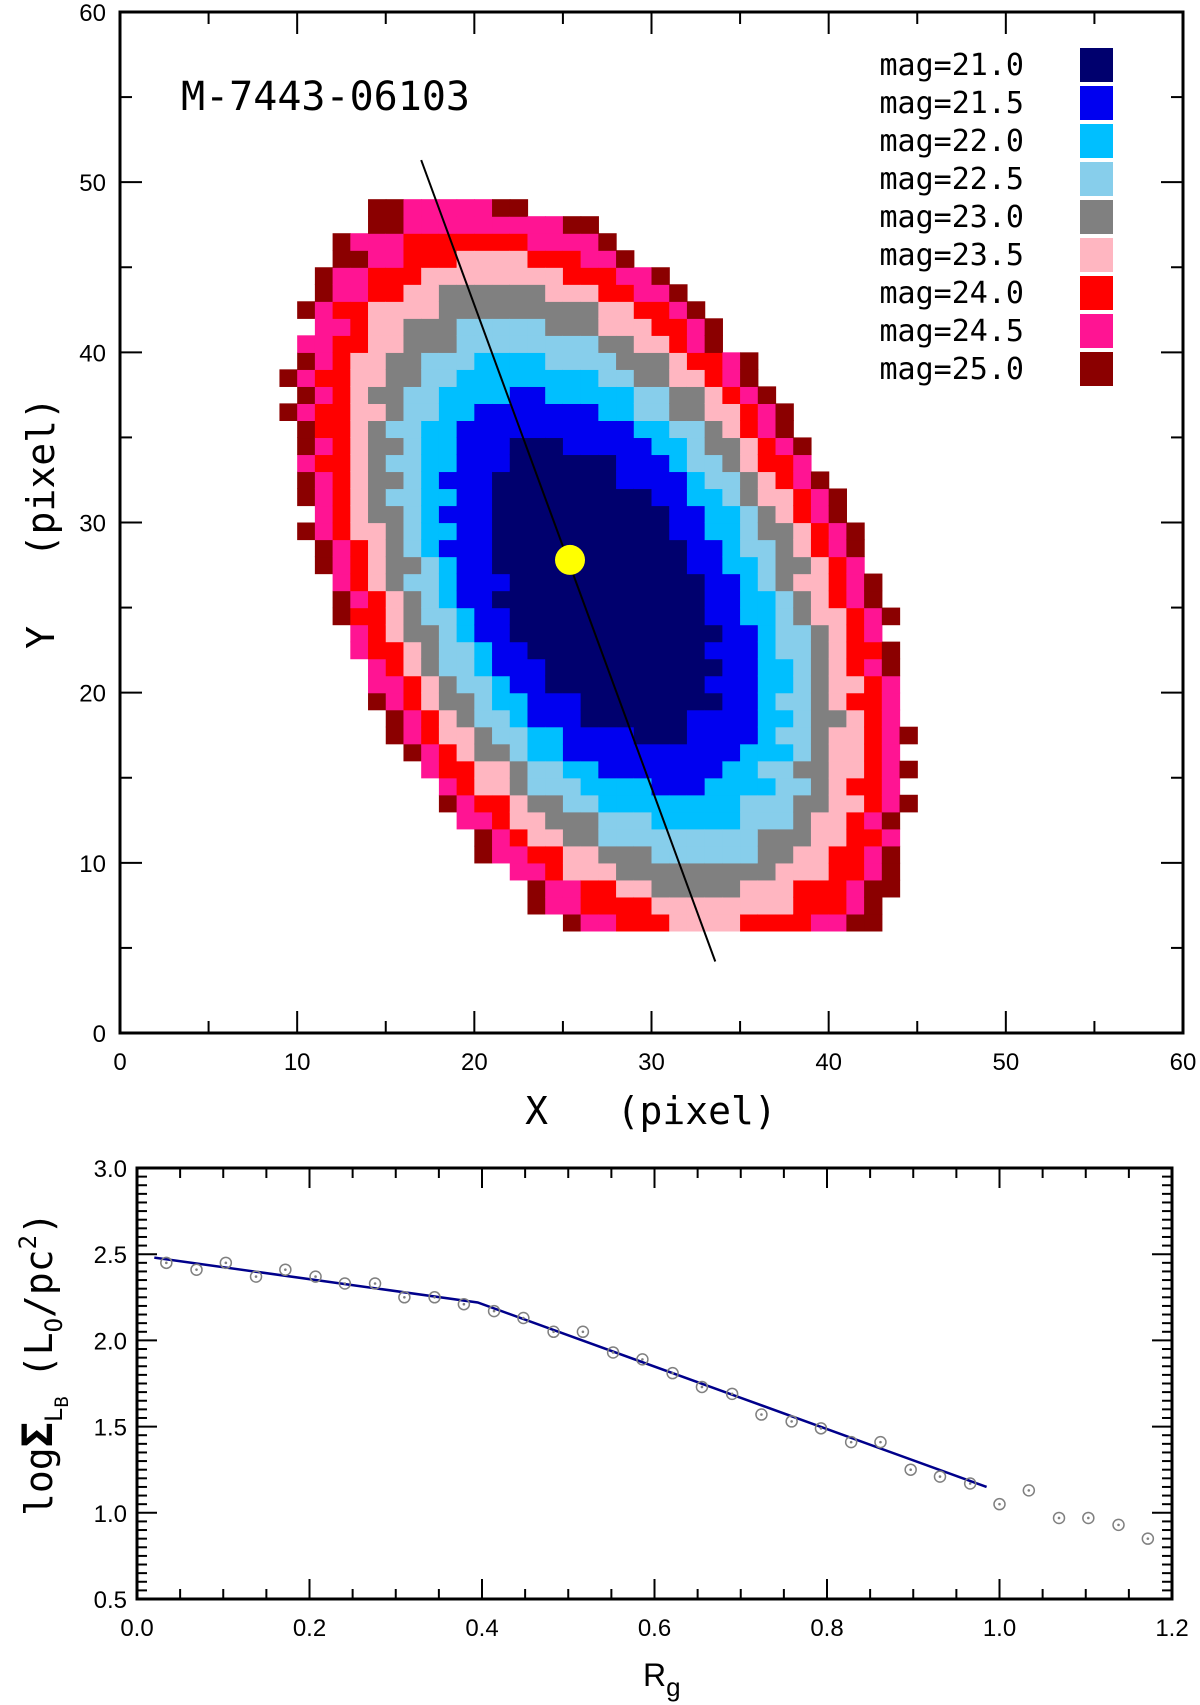 Image resolution: width=1200 pixels, height=1705 pixels. Describe the element at coordinates (651, 1062) in the screenshot. I see `x-tick-label: 30` at that location.